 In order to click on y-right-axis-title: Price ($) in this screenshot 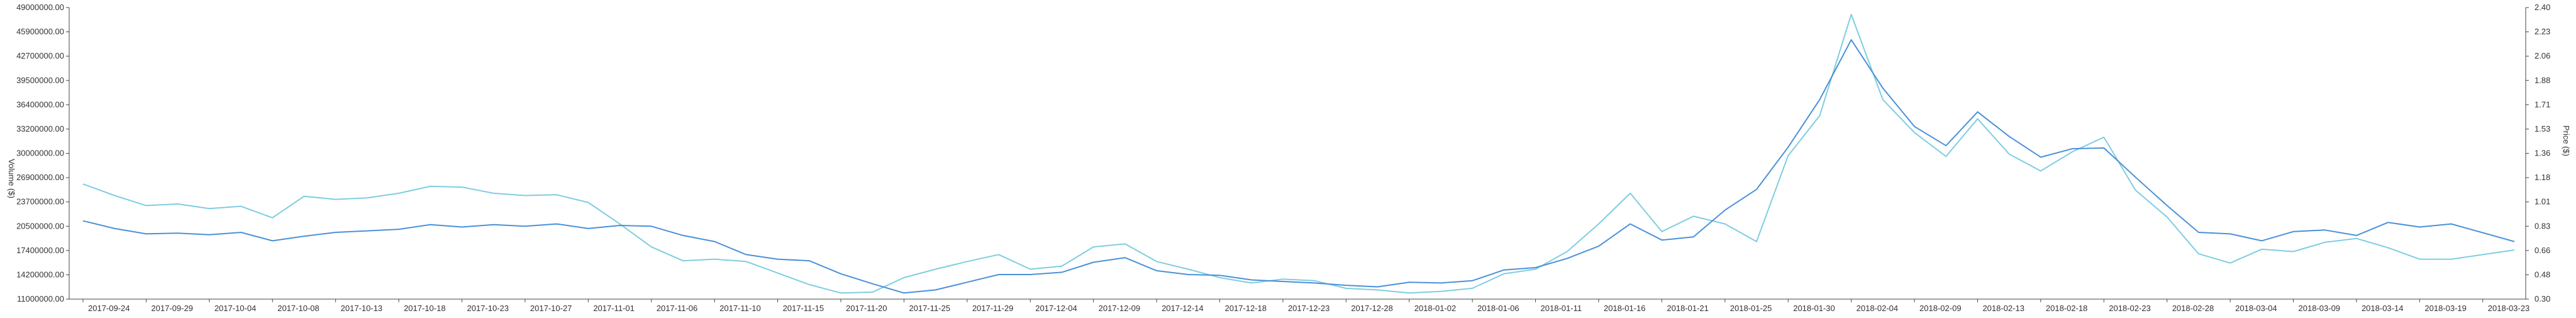, I will do `click(2566, 140)`.